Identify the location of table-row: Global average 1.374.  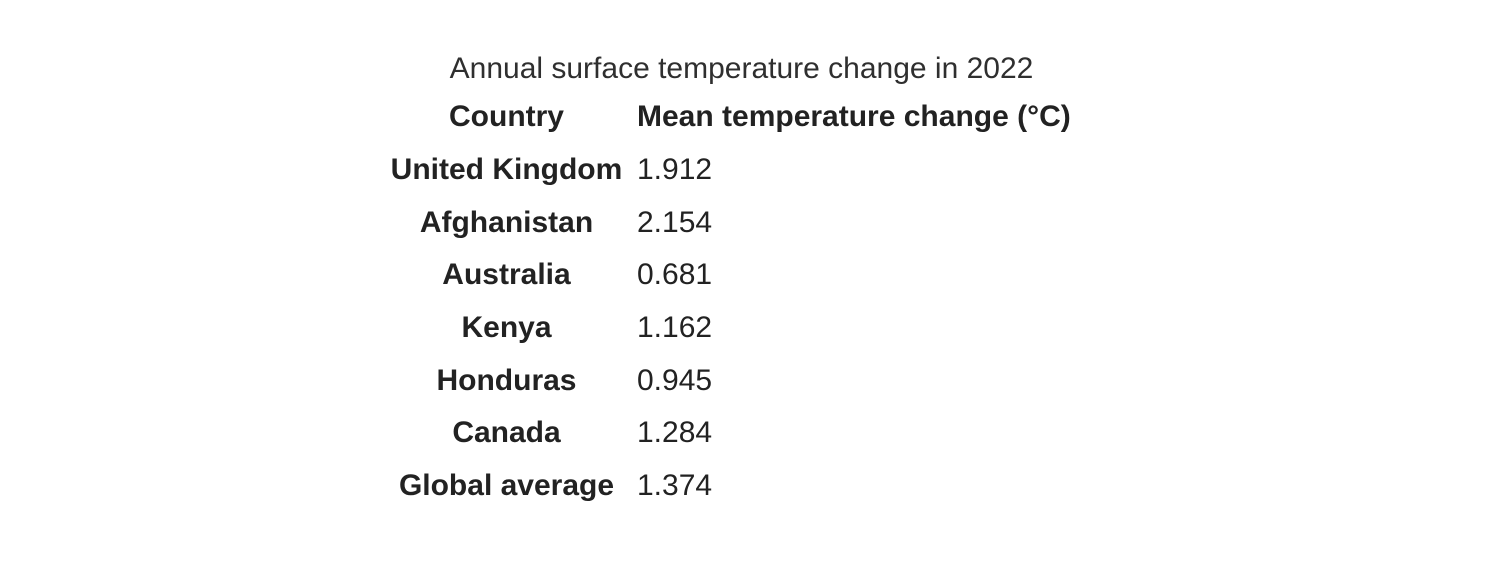
(741, 486).